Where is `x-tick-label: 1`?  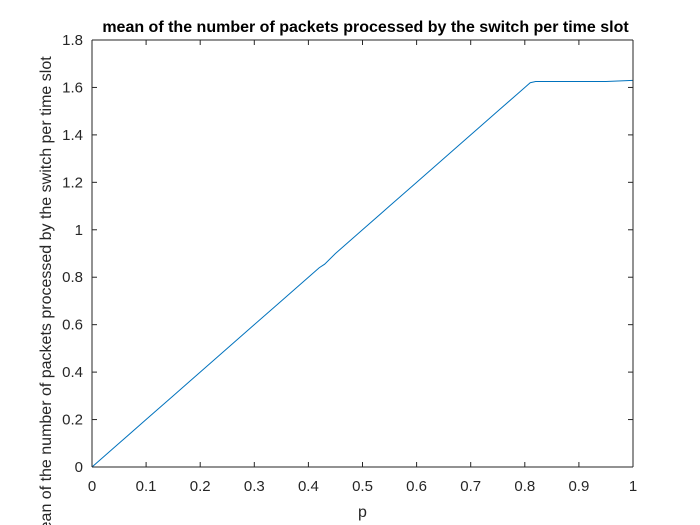
x-tick-label: 1 is located at coordinates (633, 486).